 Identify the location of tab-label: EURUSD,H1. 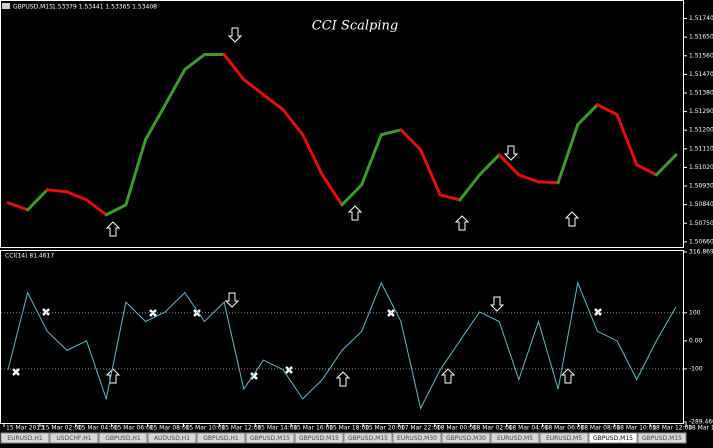
(25, 438).